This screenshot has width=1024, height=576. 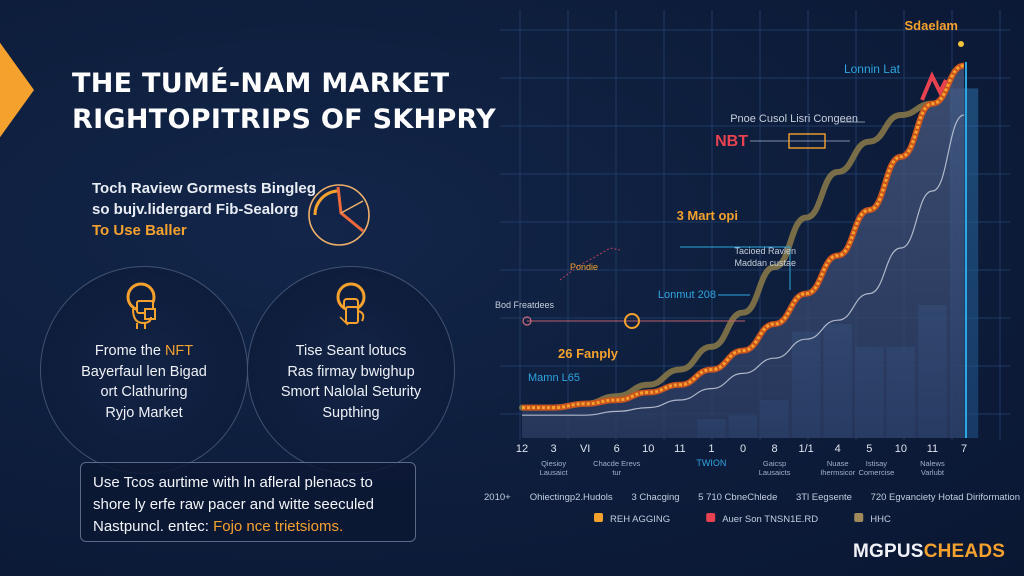 What do you see at coordinates (693, 225) in the screenshot?
I see `chart-decorations` at bounding box center [693, 225].